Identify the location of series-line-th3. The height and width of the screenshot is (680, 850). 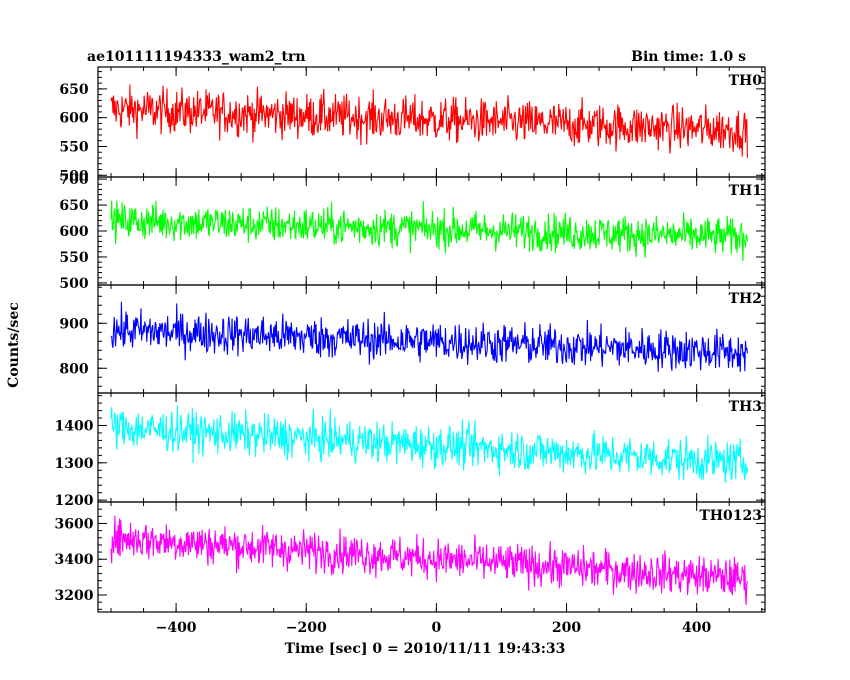
(429, 444).